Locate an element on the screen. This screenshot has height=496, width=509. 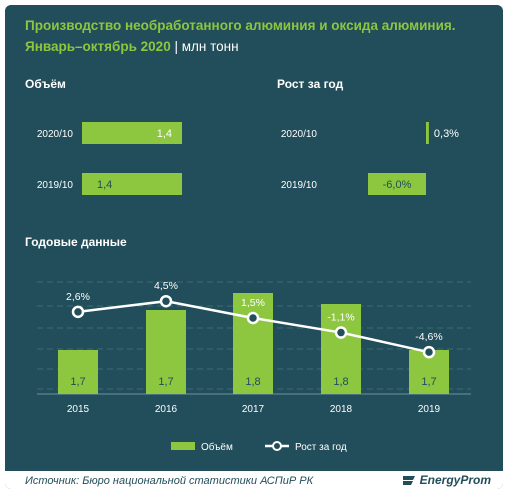
growth-category-label: 2020/10 is located at coordinates (299, 134).